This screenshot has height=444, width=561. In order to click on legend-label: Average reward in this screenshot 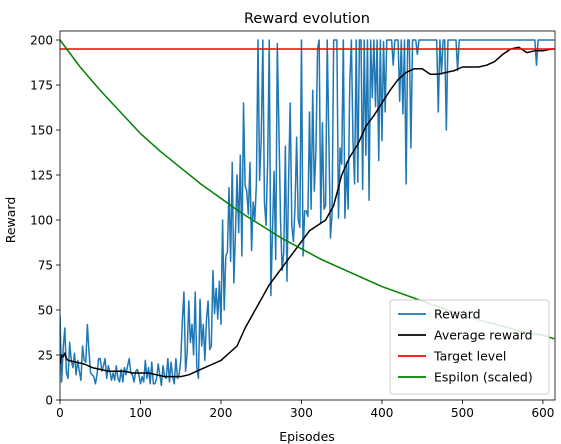, I will do `click(483, 335)`.